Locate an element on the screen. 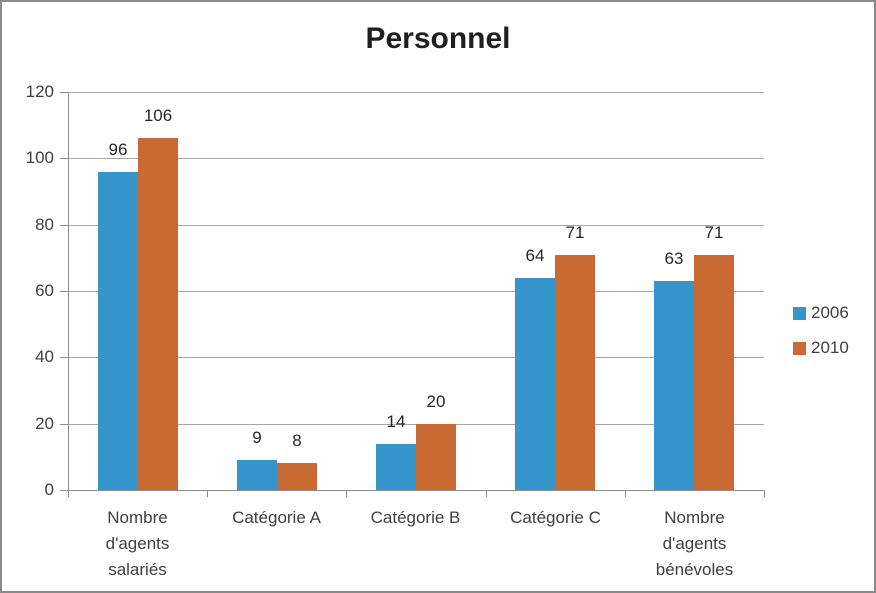 The image size is (876, 593). bar-2010-cat3 is located at coordinates (575, 372).